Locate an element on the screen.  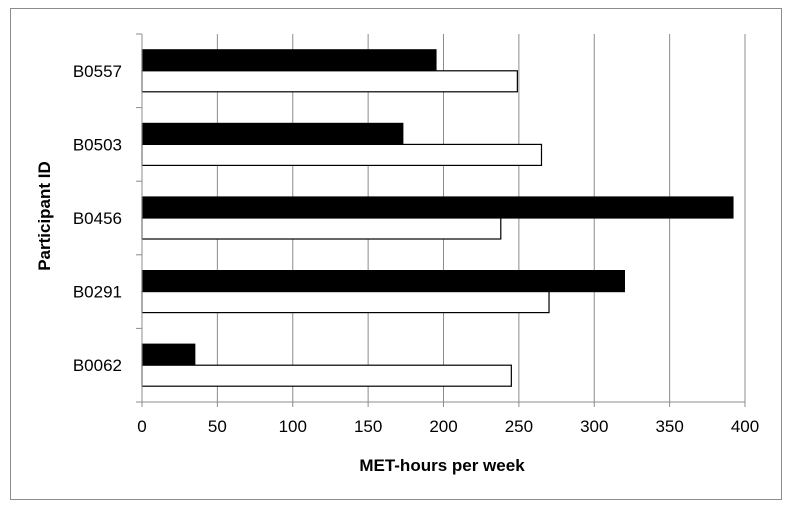
y-tick-label-B0503: B0503 is located at coordinates (97, 144).